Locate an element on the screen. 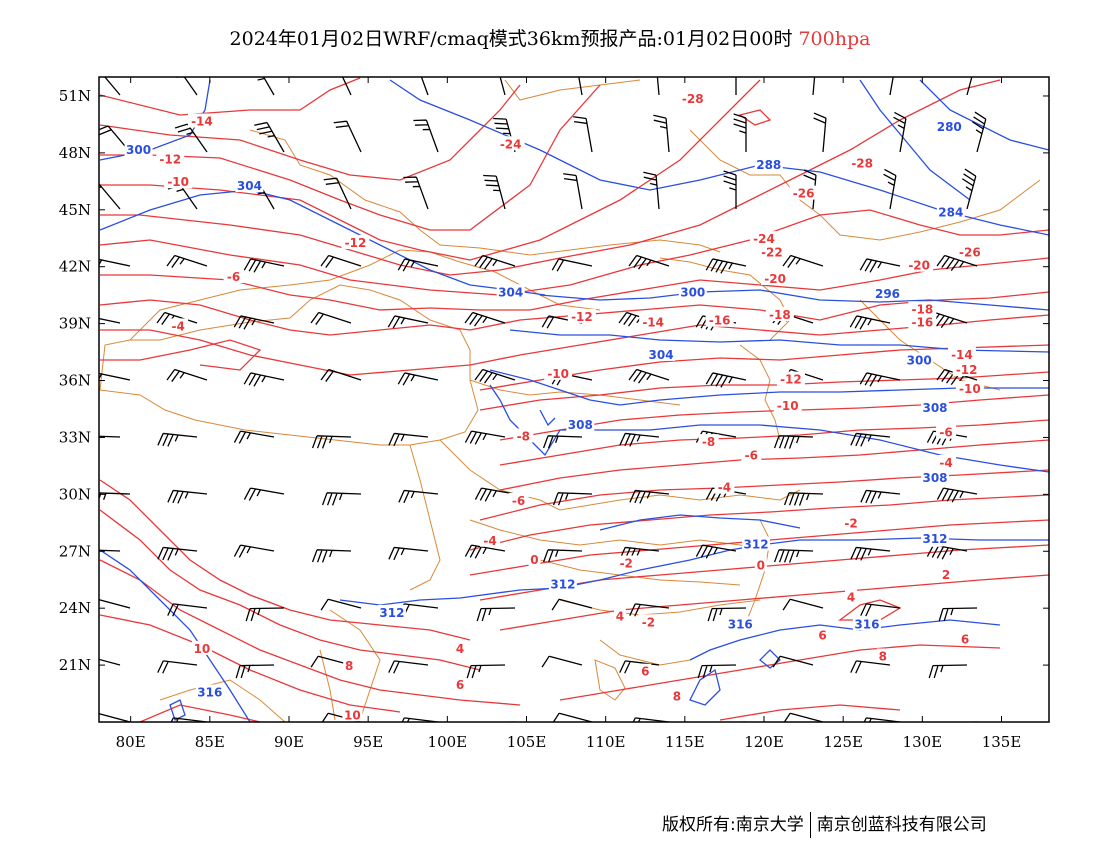 This screenshot has width=1100, height=850. temperature-label: 10 is located at coordinates (352, 715).